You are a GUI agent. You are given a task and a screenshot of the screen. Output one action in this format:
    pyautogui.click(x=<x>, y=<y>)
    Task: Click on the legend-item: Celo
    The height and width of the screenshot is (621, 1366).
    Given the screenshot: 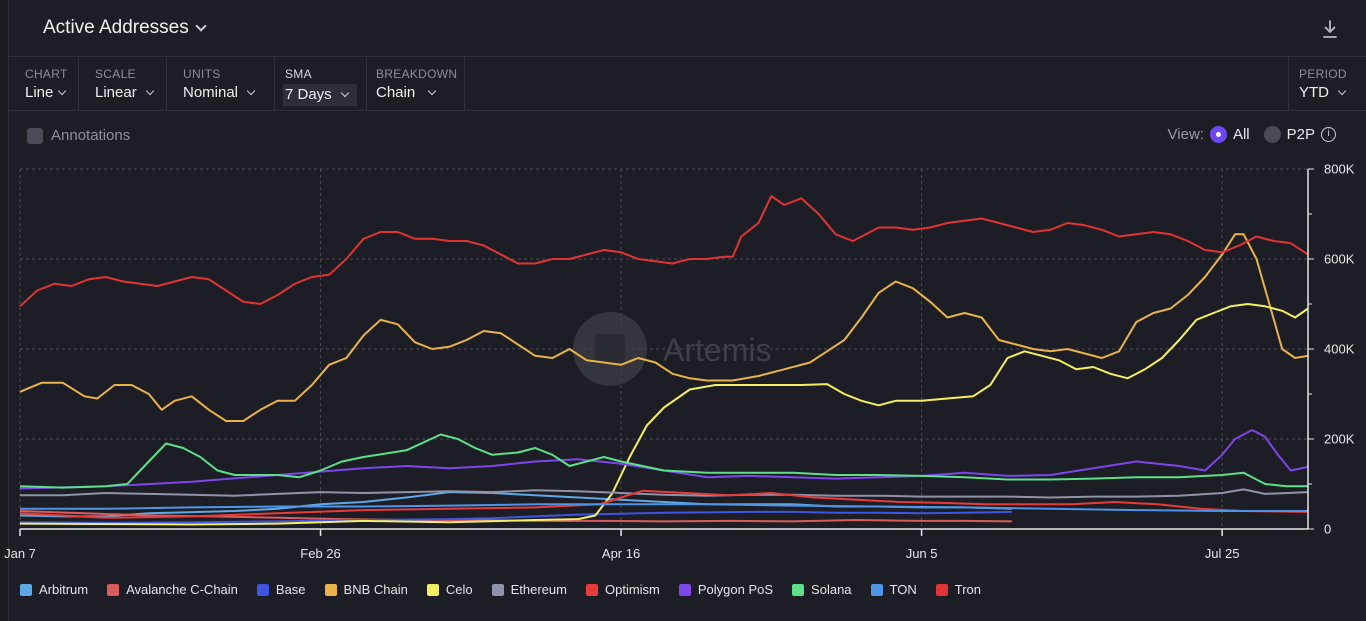 What is the action you would take?
    pyautogui.click(x=449, y=589)
    